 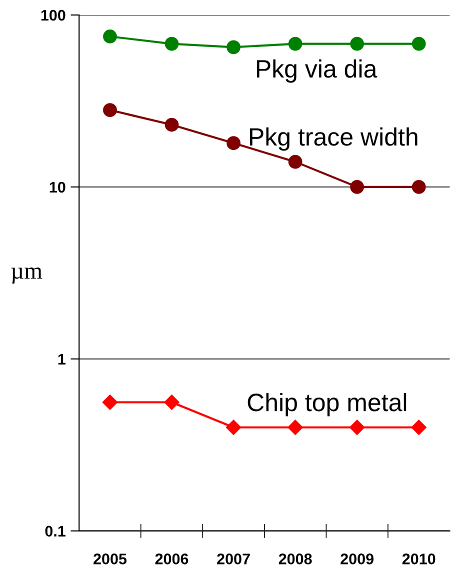 What do you see at coordinates (334, 139) in the screenshot?
I see `series-label: Pkg trace width` at bounding box center [334, 139].